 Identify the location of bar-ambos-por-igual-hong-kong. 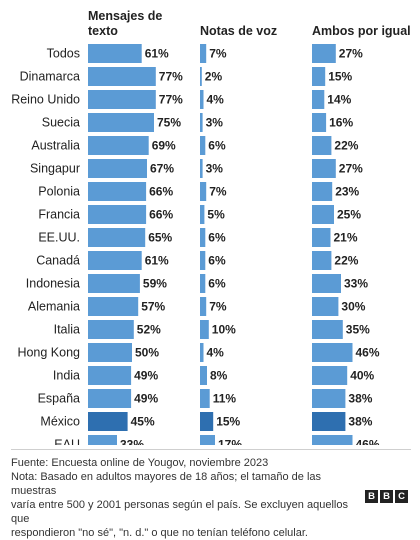
(332, 352).